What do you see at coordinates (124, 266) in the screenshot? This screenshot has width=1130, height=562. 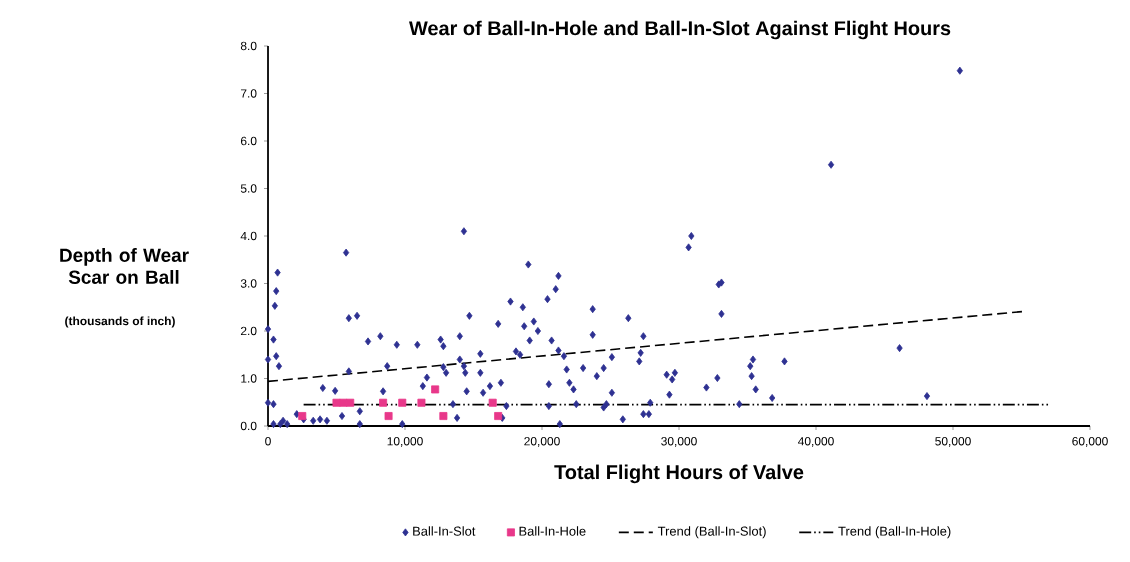 I see `y-axis-title: Depth of Wear Scar on Ball` at bounding box center [124, 266].